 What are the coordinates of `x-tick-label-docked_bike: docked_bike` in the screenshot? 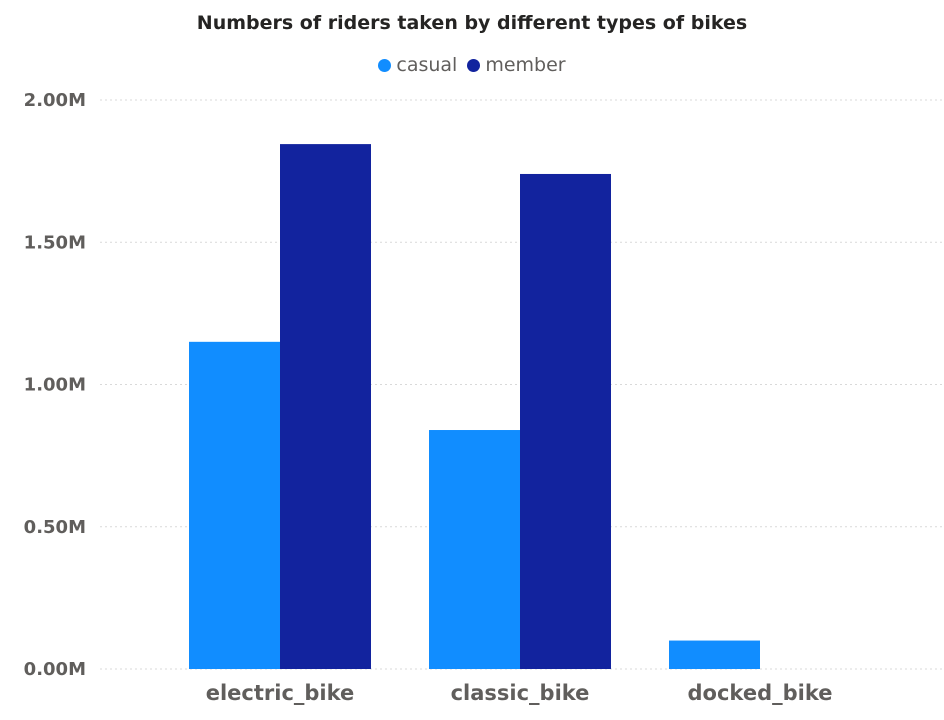 It's located at (760, 693).